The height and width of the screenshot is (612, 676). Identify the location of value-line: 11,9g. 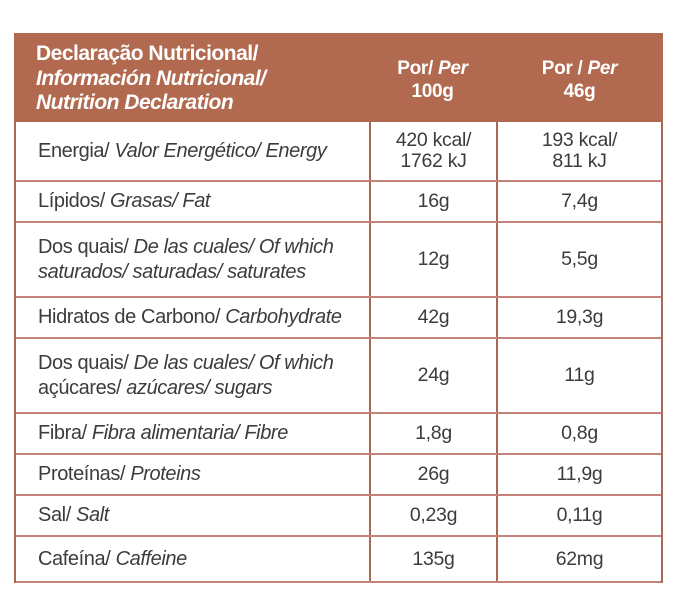
(579, 474).